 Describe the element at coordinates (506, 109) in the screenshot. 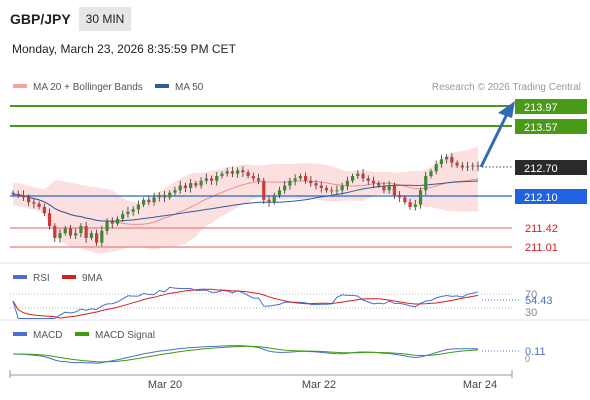

I see `forecast-arrow-head` at that location.